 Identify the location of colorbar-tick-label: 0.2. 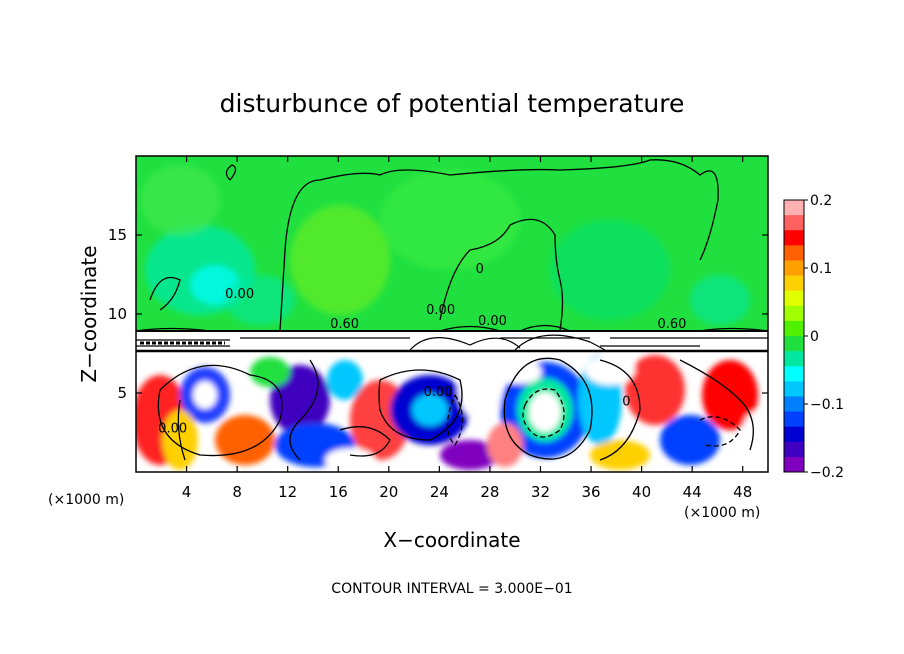
(821, 201).